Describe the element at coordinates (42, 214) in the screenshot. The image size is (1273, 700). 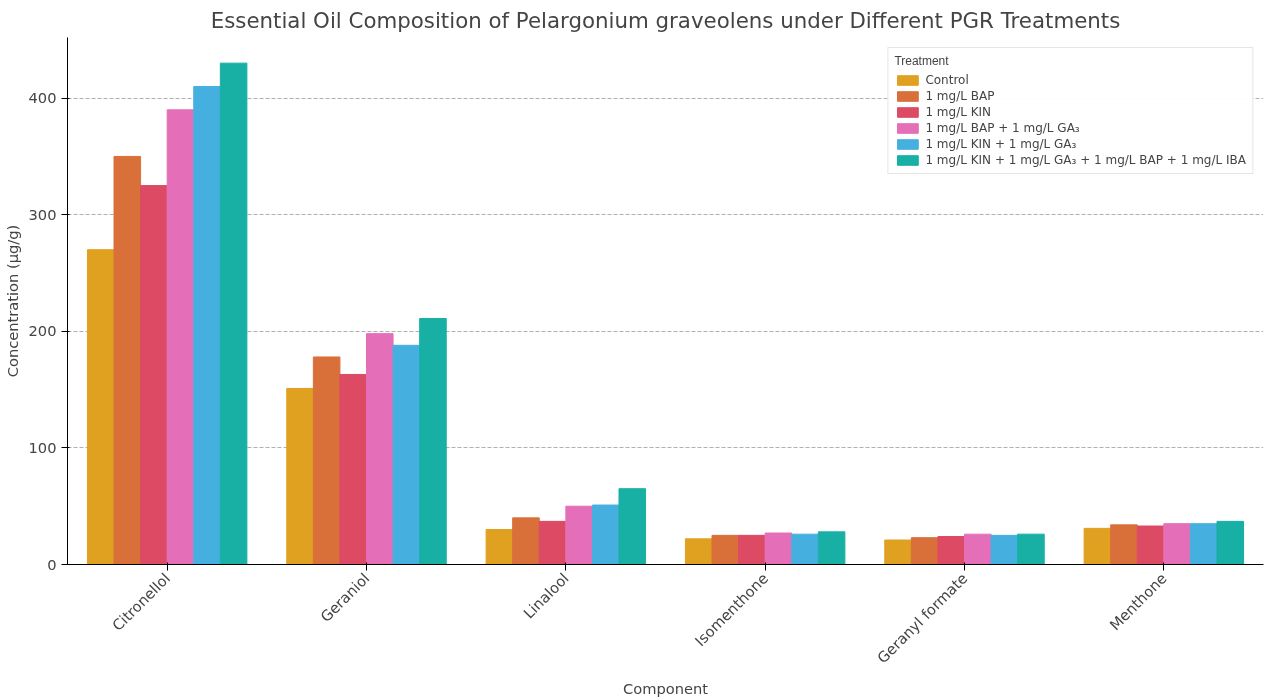
I see `y-tick-label: 300` at that location.